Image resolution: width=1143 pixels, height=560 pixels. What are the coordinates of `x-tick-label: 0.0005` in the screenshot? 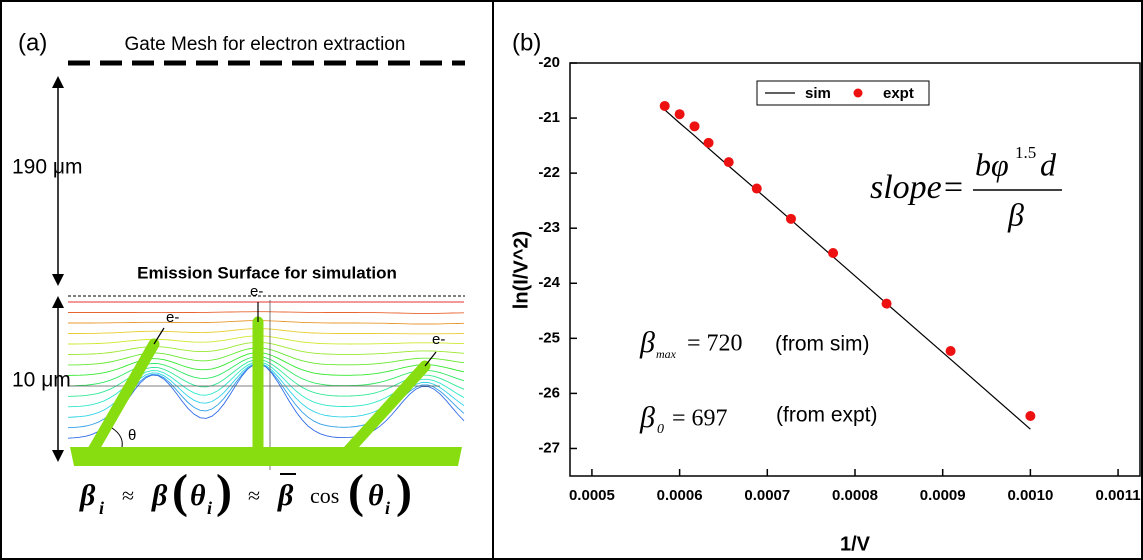 It's located at (592, 495).